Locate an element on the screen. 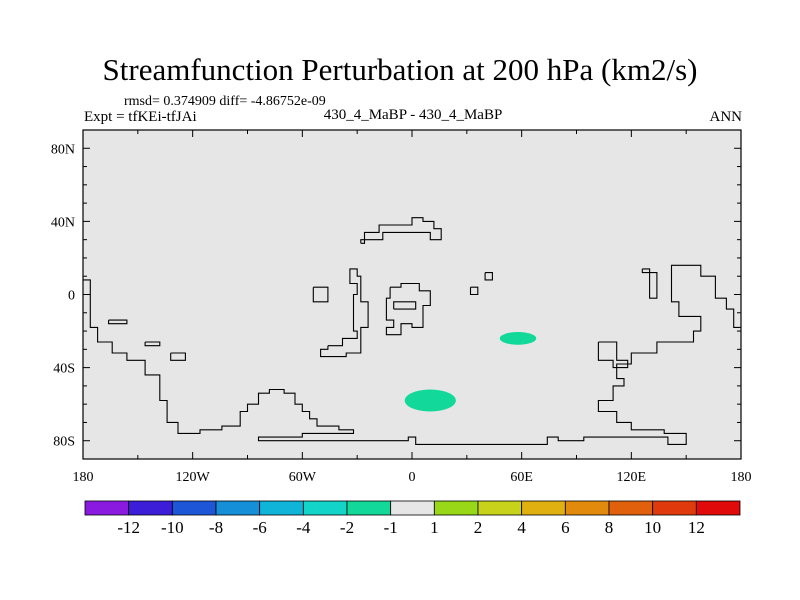 The image size is (800, 600). case-label: 430_4_MaBP - 430_4_MaBP is located at coordinates (413, 115).